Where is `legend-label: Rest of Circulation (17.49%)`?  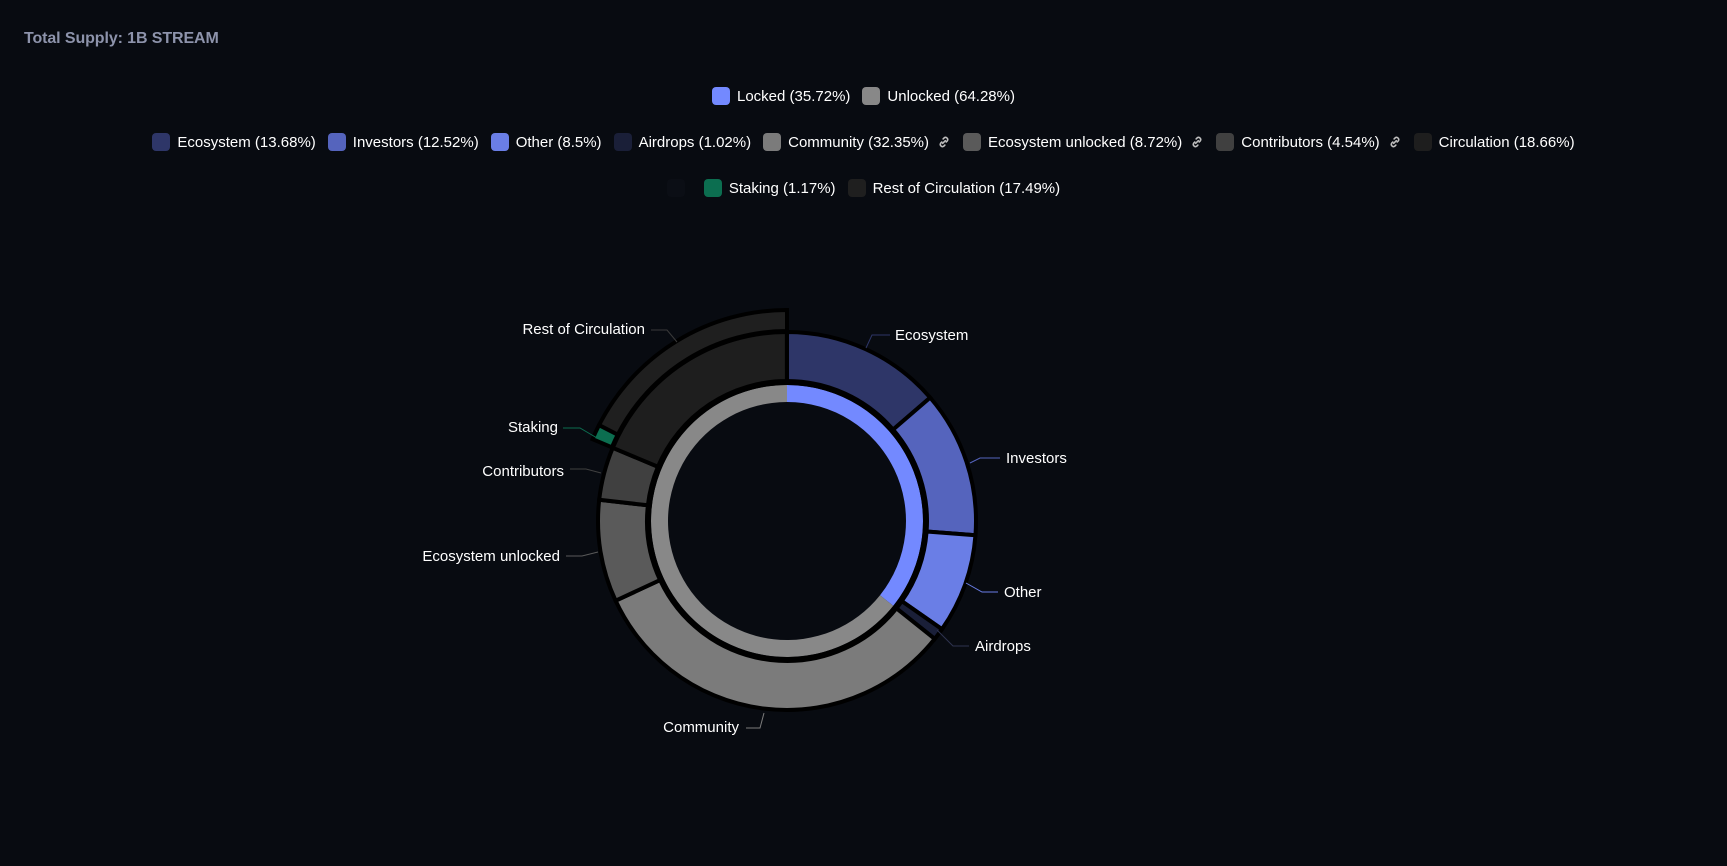 legend-label: Rest of Circulation (17.49%) is located at coordinates (966, 188).